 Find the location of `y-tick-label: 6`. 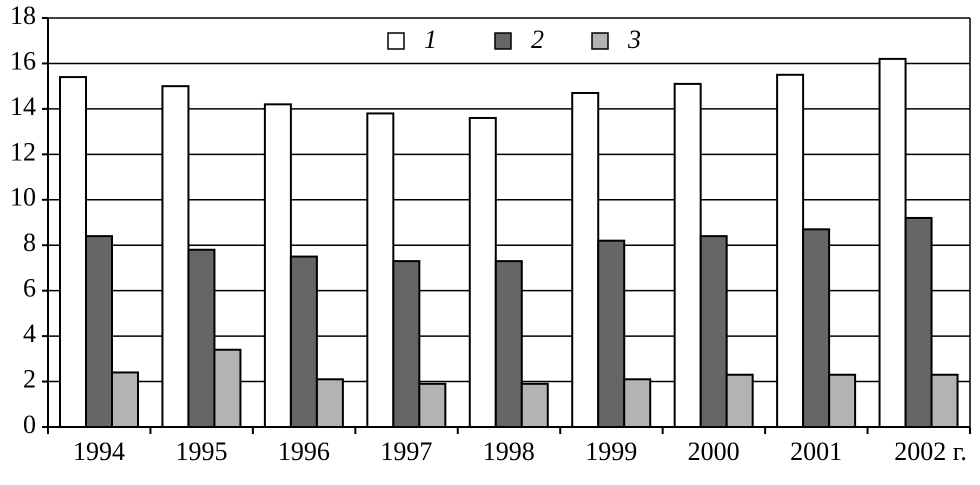

y-tick-label: 6 is located at coordinates (29, 288).